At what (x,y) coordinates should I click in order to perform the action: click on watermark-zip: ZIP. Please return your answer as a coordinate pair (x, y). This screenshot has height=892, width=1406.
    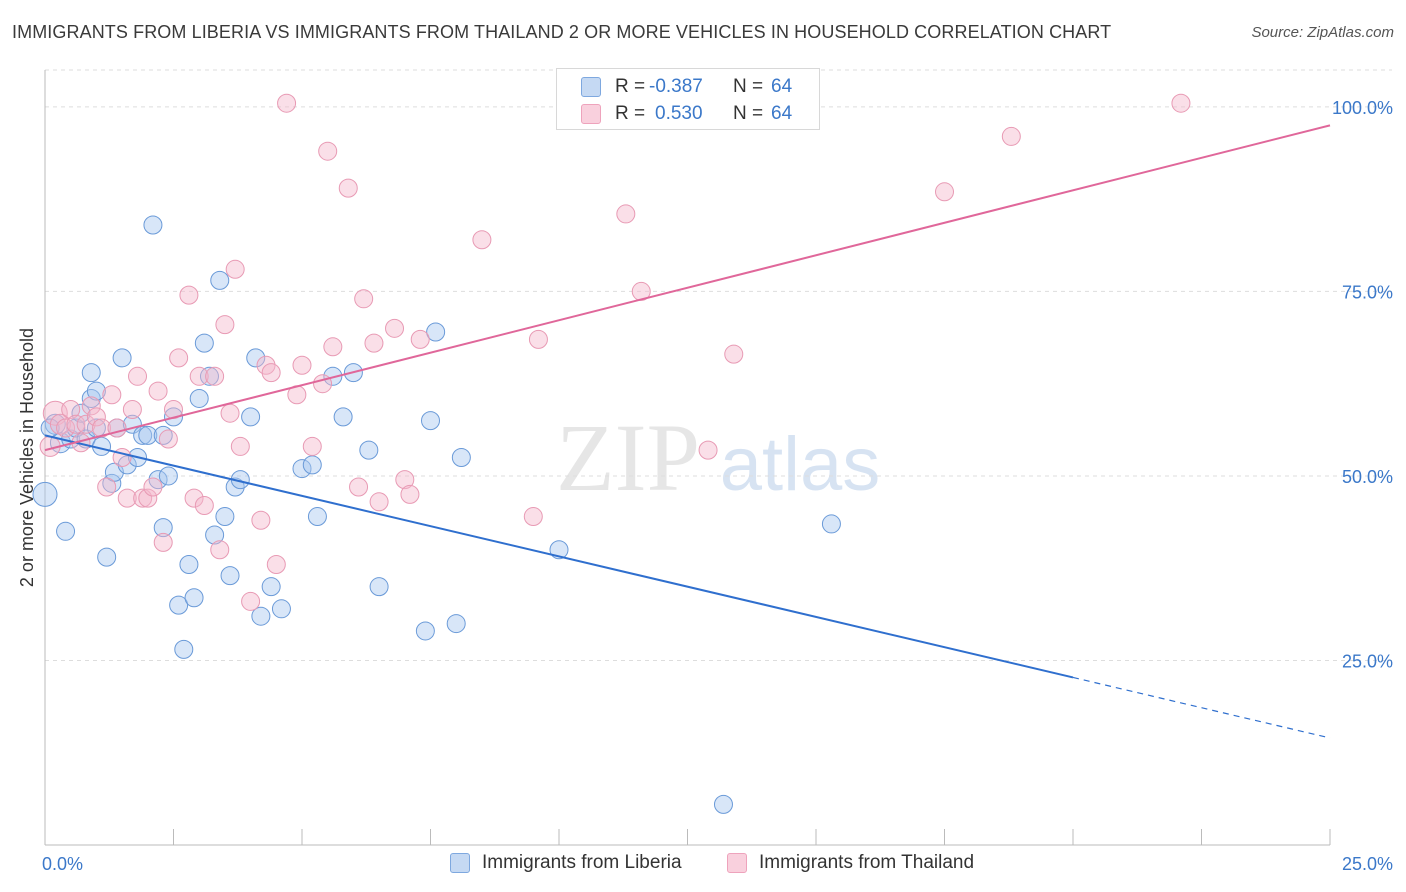
    Looking at the image, I should click on (628, 457).